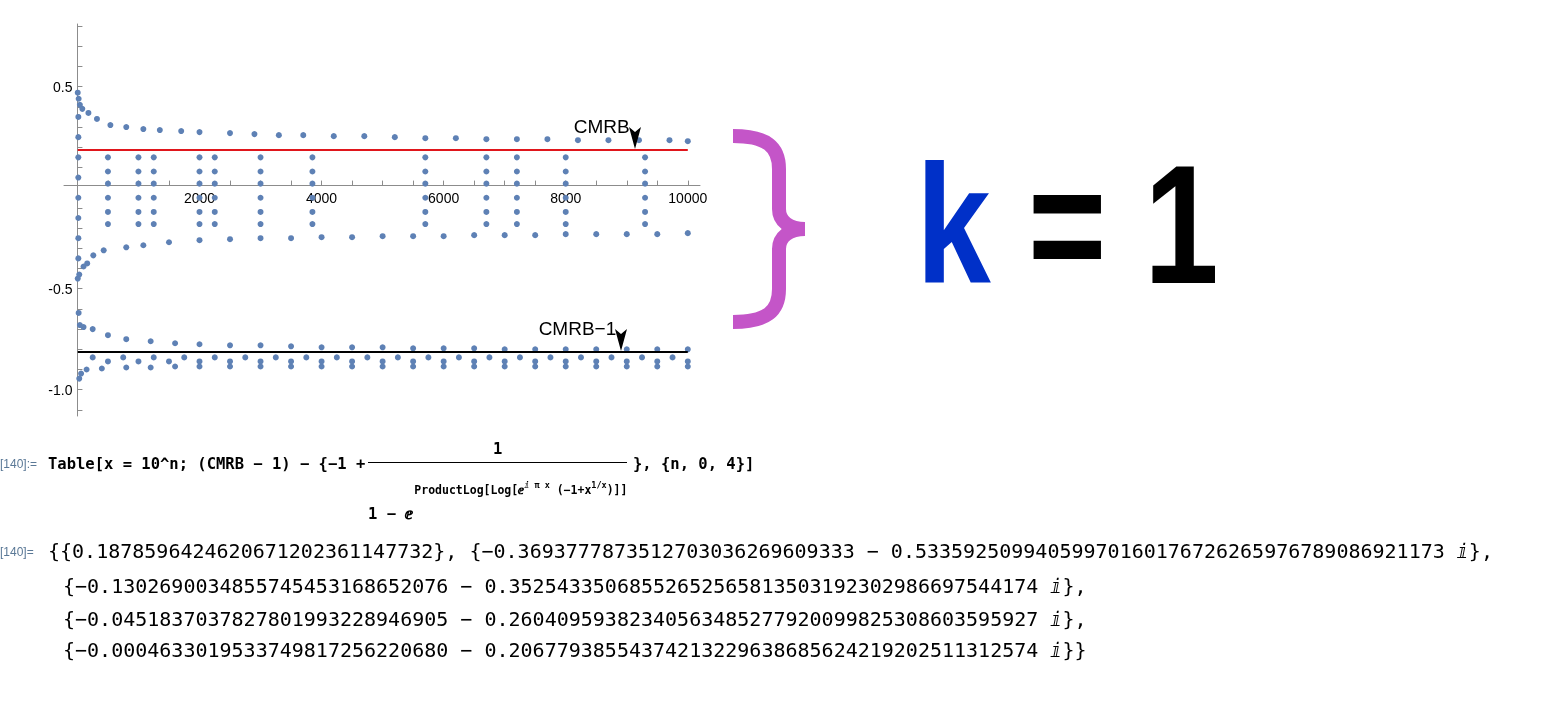 This screenshot has width=1555, height=706. I want to click on text: Table[x = 10^n; (CMRB − 1) − {−1 +, so click(207, 464).